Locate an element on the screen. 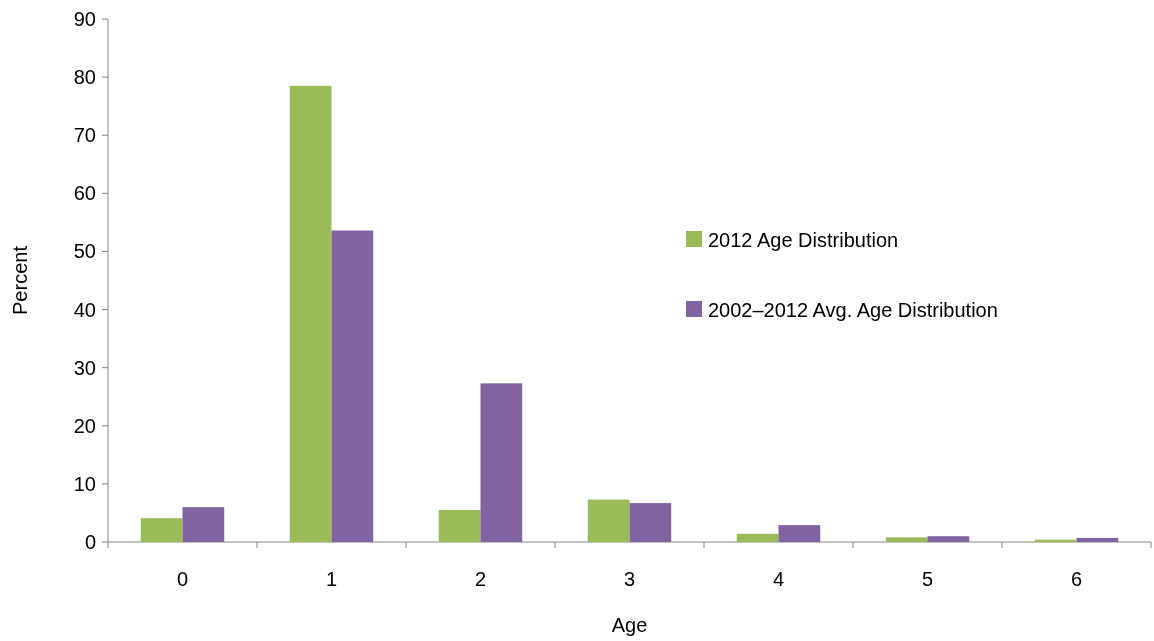  x-tick-label: 1 is located at coordinates (331, 579).